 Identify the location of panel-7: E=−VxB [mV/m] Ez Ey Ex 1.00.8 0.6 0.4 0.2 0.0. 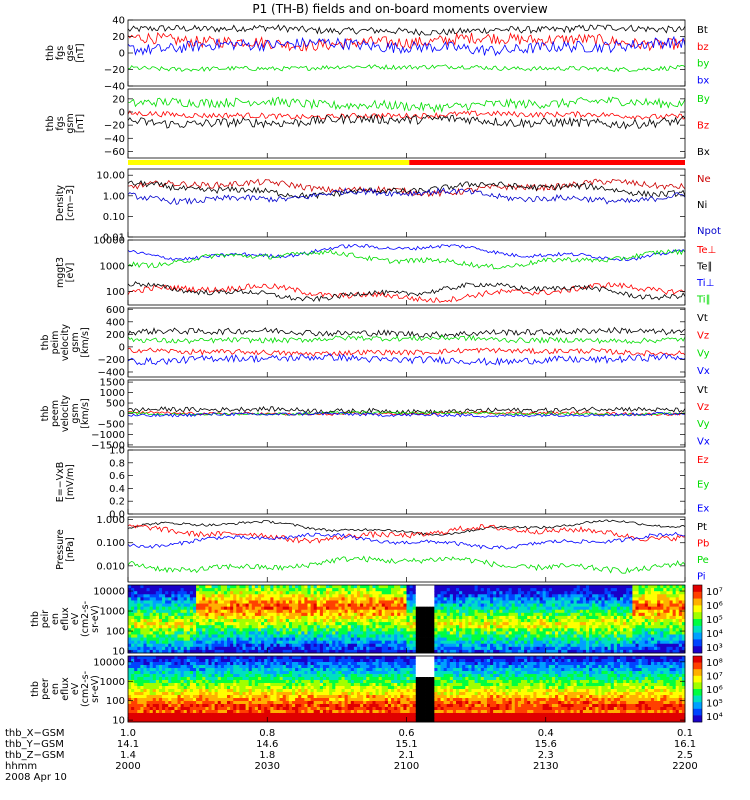
(382, 483).